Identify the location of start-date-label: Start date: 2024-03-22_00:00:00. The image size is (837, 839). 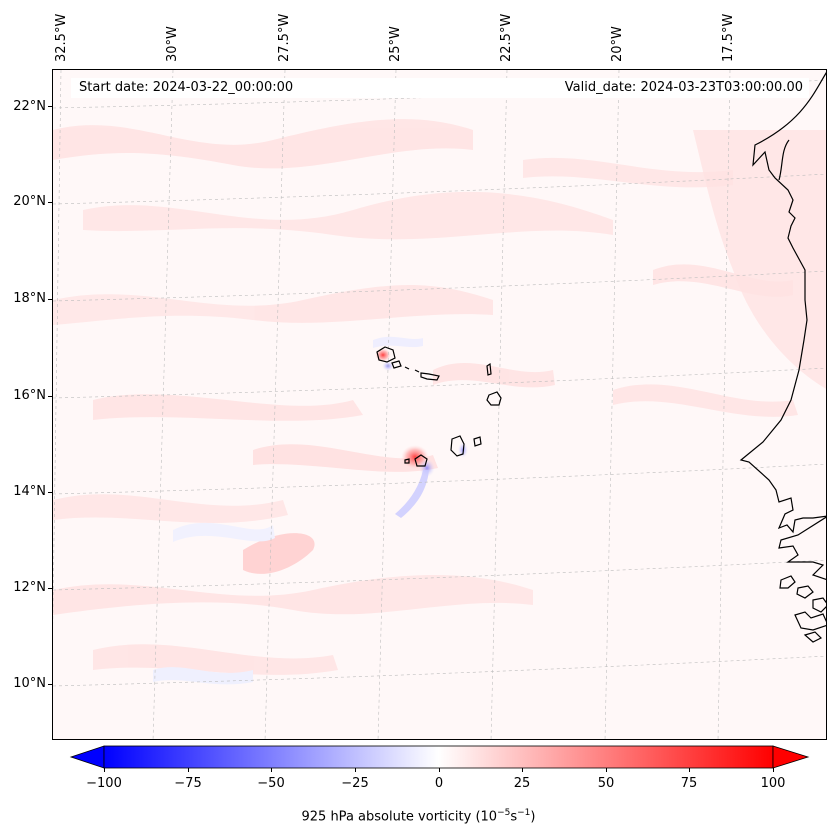
(186, 87).